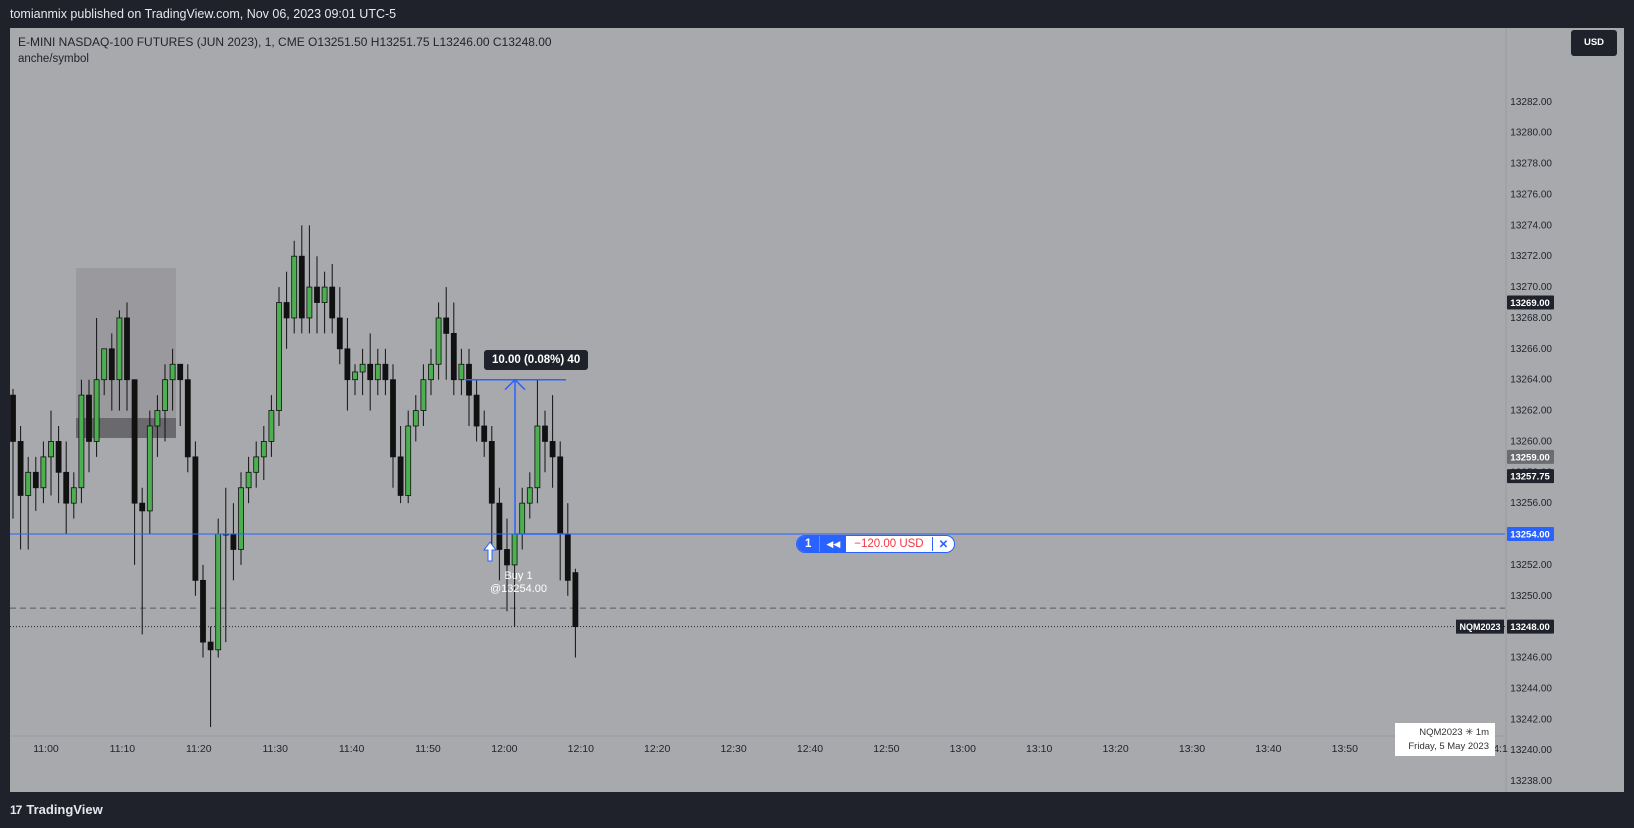 This screenshot has width=1634, height=828. Describe the element at coordinates (1531, 287) in the screenshot. I see `y-tick-label: 13270.00` at that location.